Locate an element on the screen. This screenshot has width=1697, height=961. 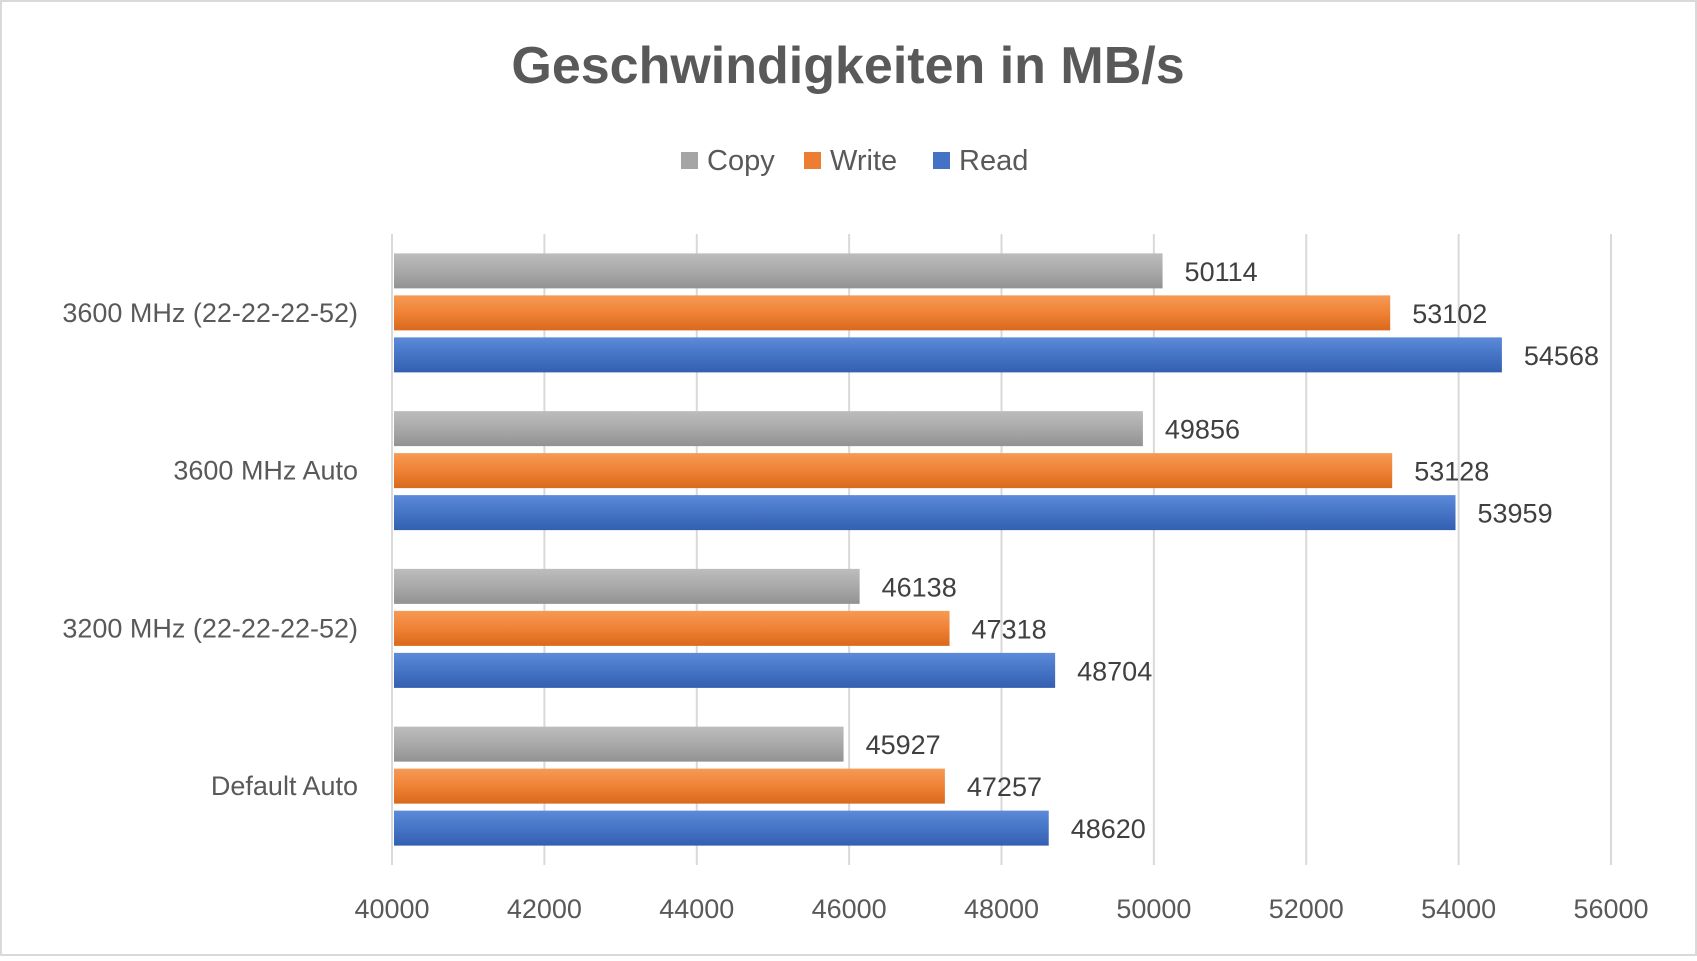
legend-label-read: Read is located at coordinates (993, 161).